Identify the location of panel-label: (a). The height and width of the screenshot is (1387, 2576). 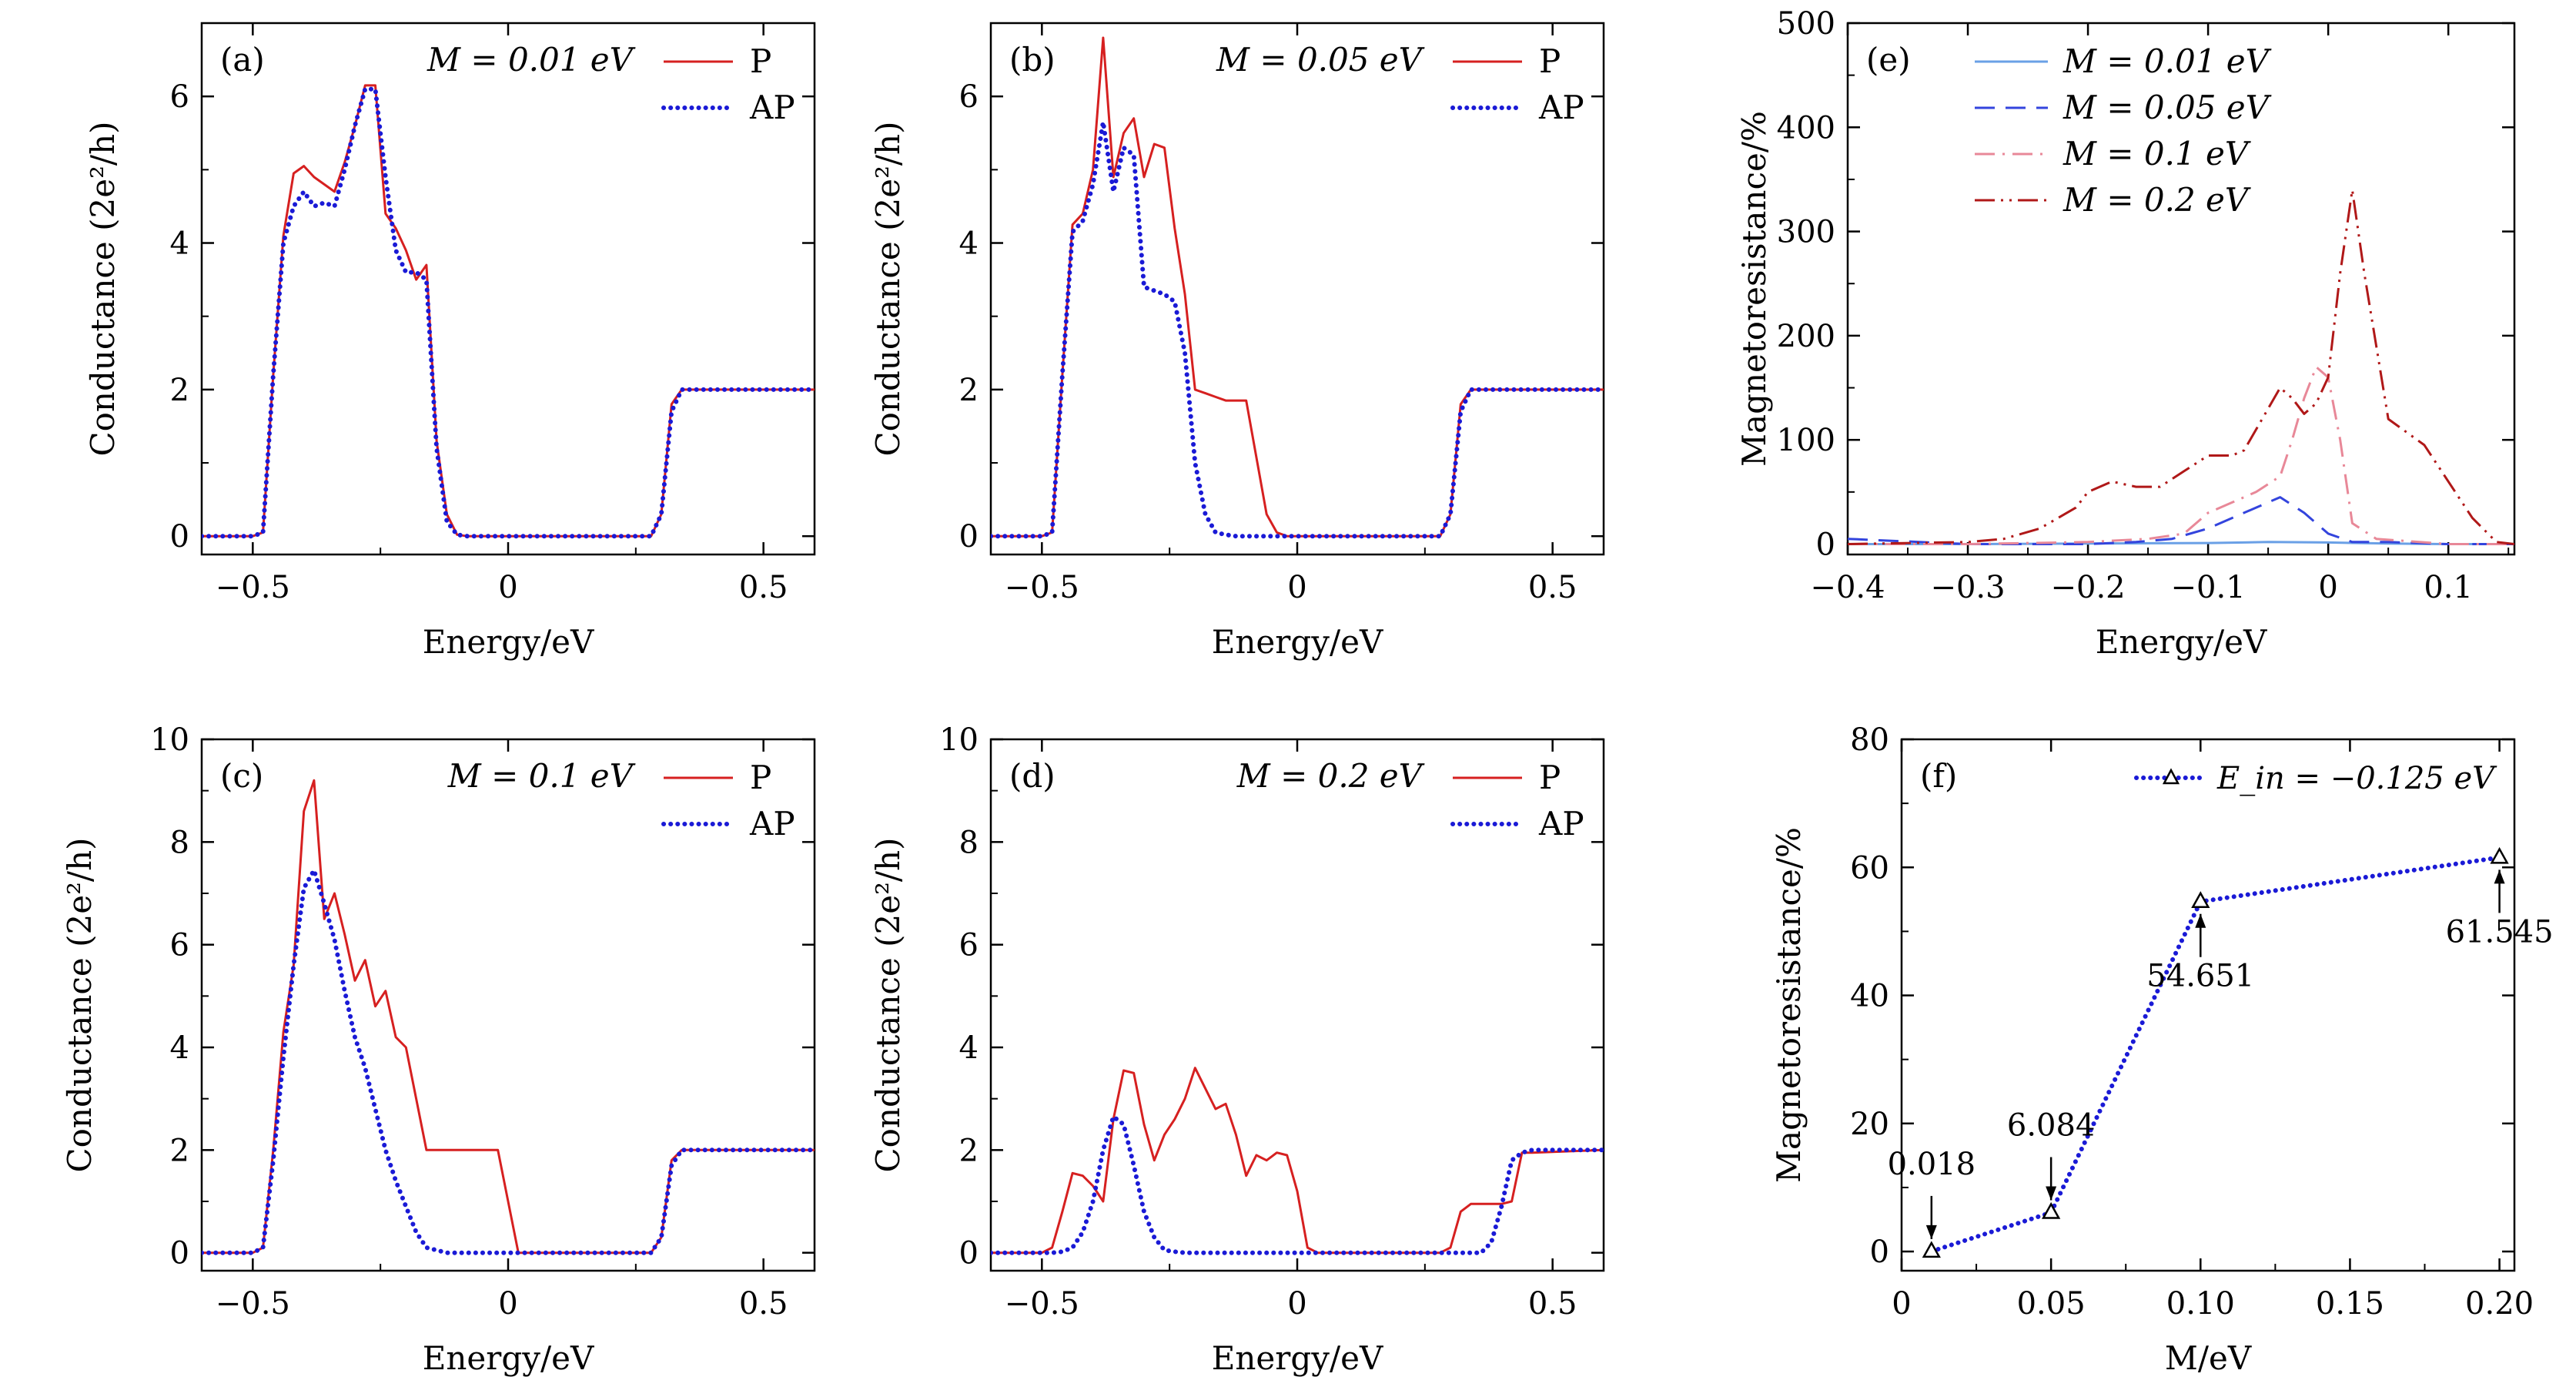
(243, 60).